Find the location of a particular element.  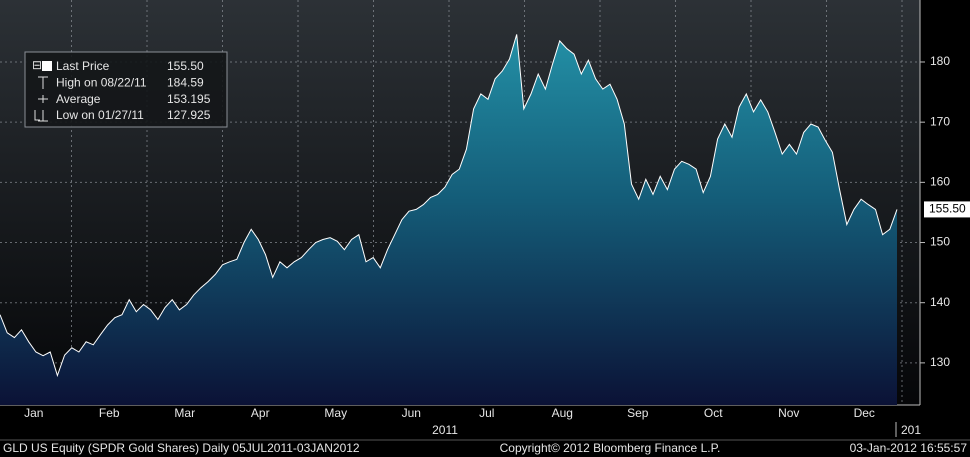

y-tick-label: 150 is located at coordinates (940, 242).